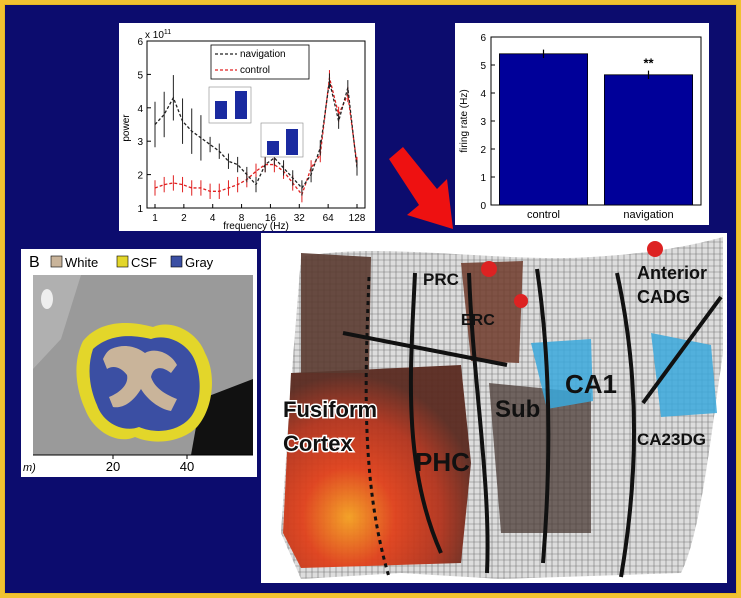  Describe the element at coordinates (442, 462) in the screenshot. I see `label-phc: PHC` at that location.